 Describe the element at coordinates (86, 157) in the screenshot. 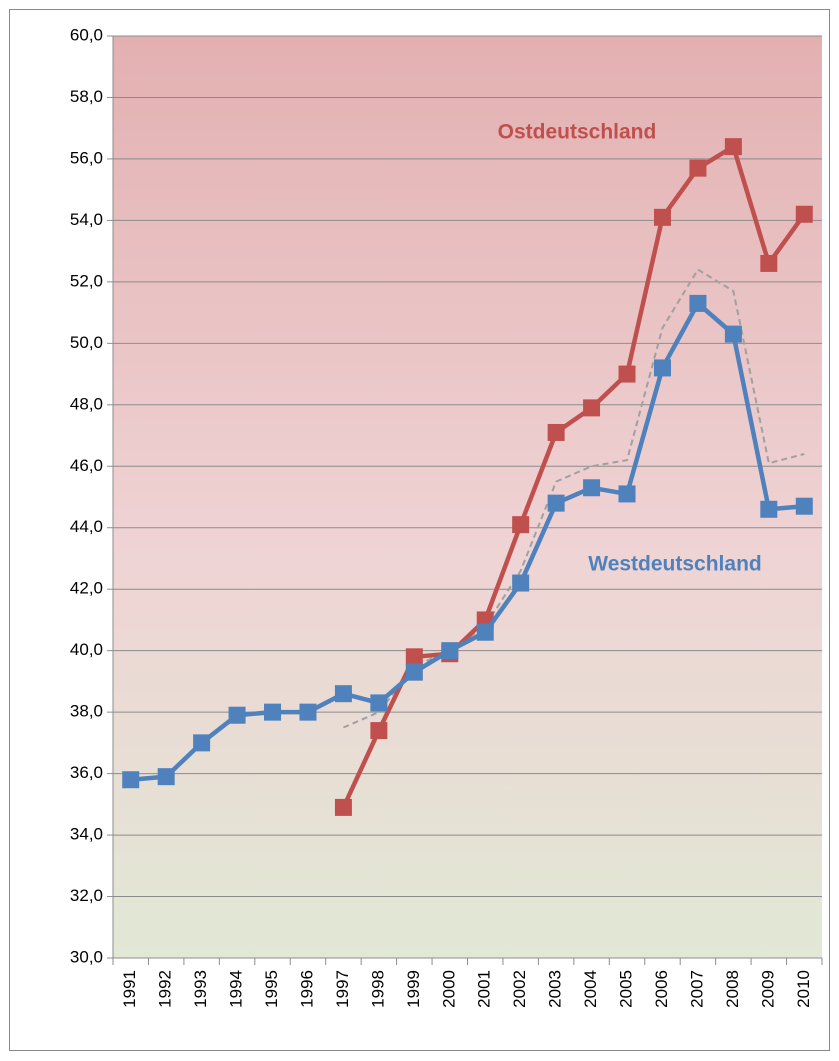

I see `y-tick-label: 56,0` at that location.